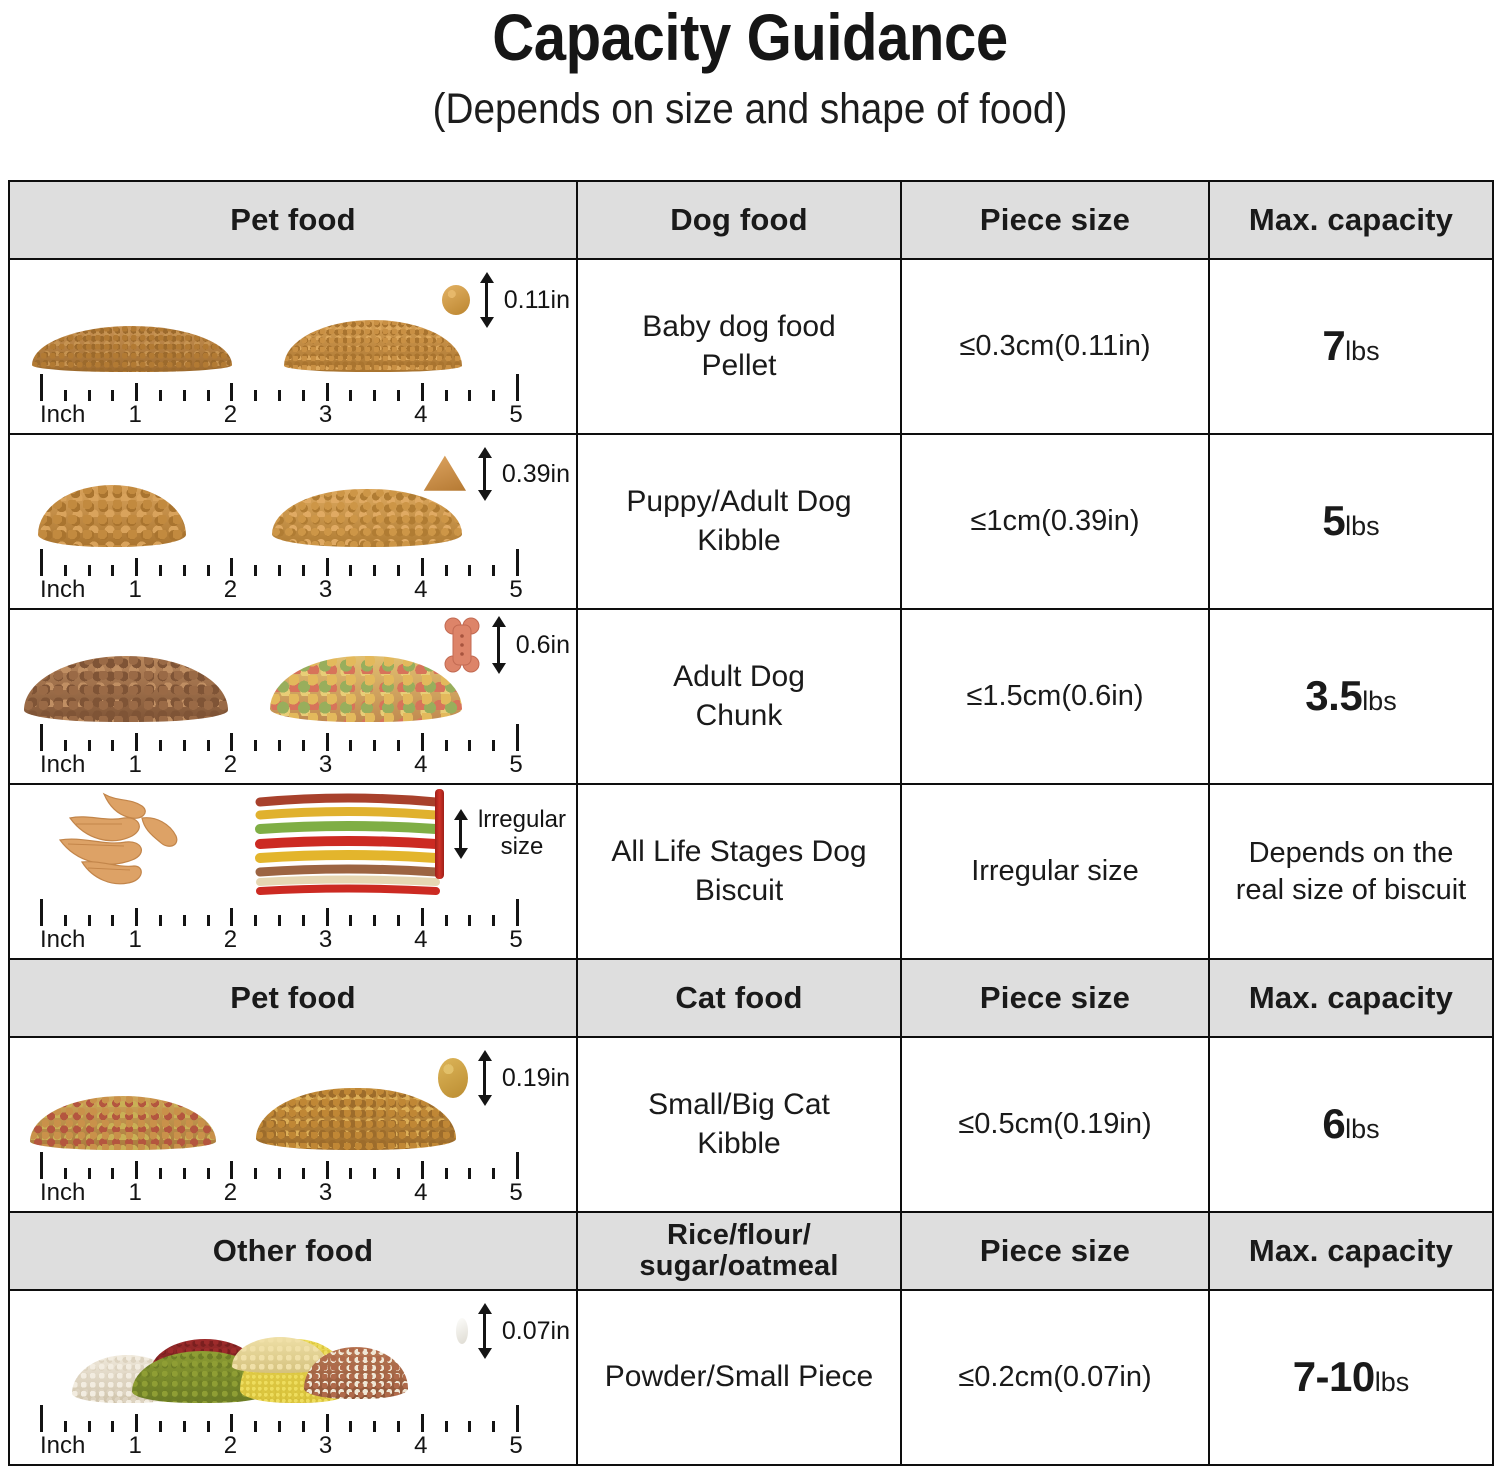  I want to click on piece-size-cell: ≤1cm(0.39in), so click(1055, 521).